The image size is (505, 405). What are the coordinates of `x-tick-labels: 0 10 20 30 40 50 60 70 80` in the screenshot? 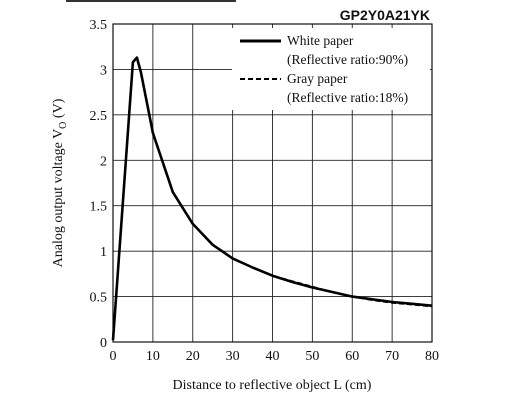 It's located at (275, 356).